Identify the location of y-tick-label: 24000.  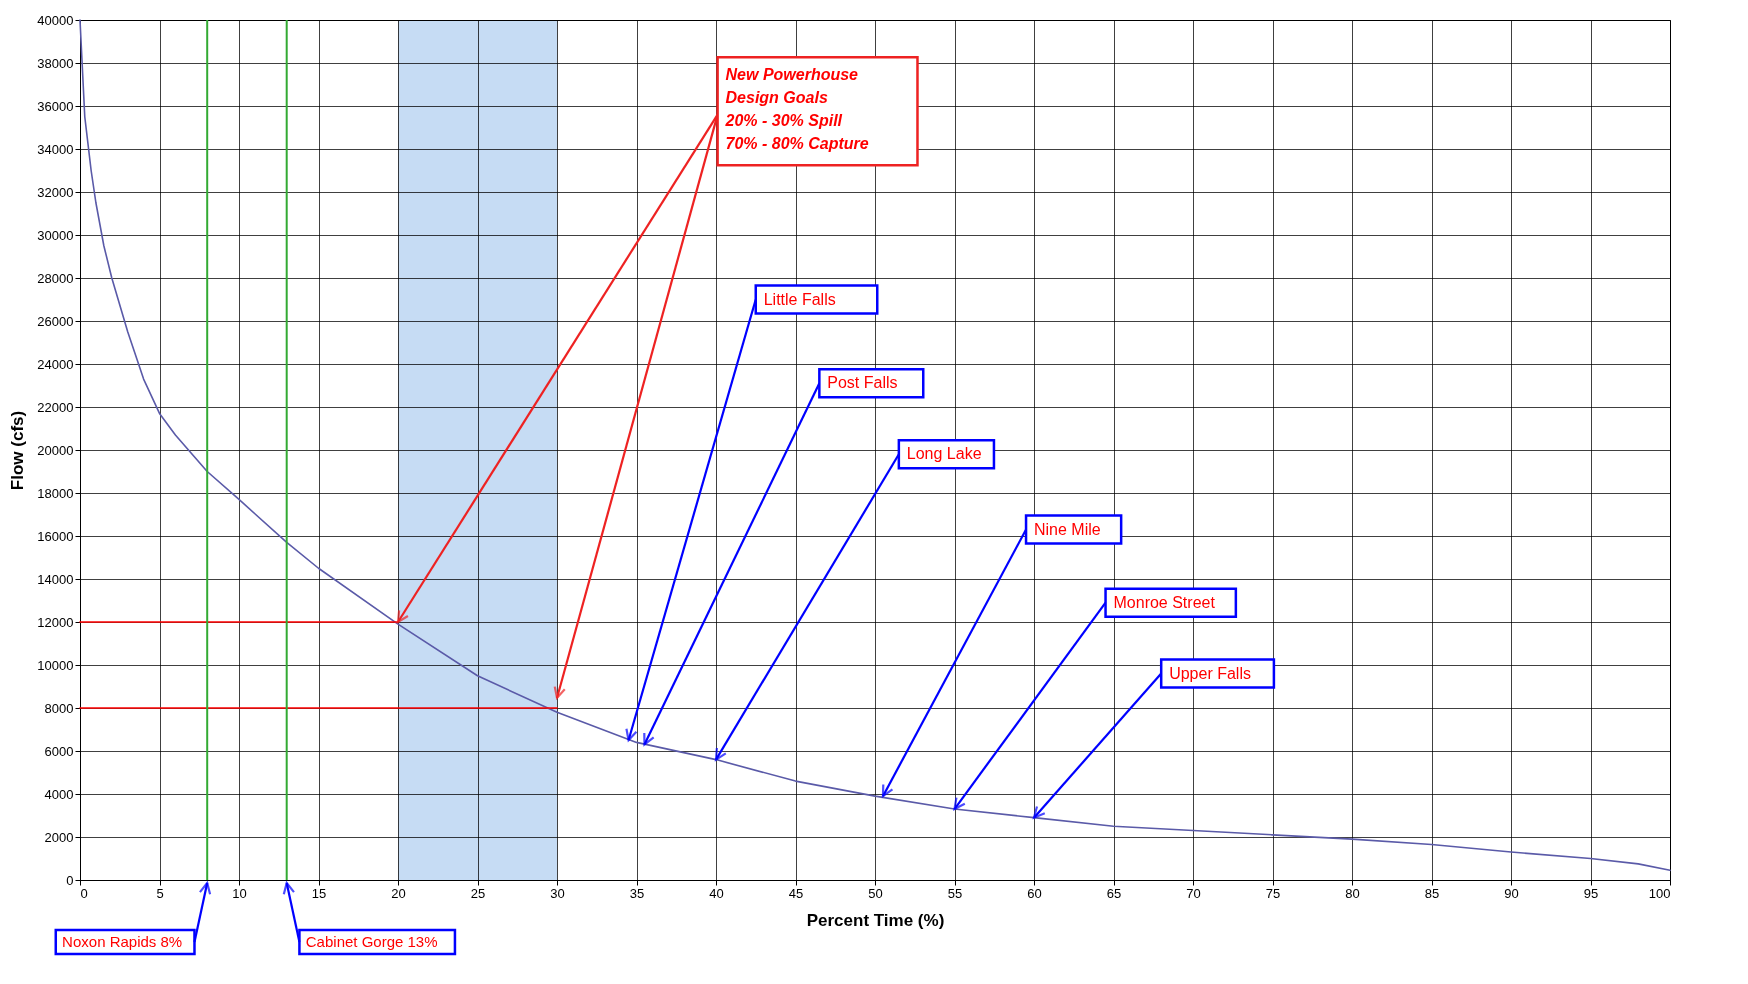
(55, 364).